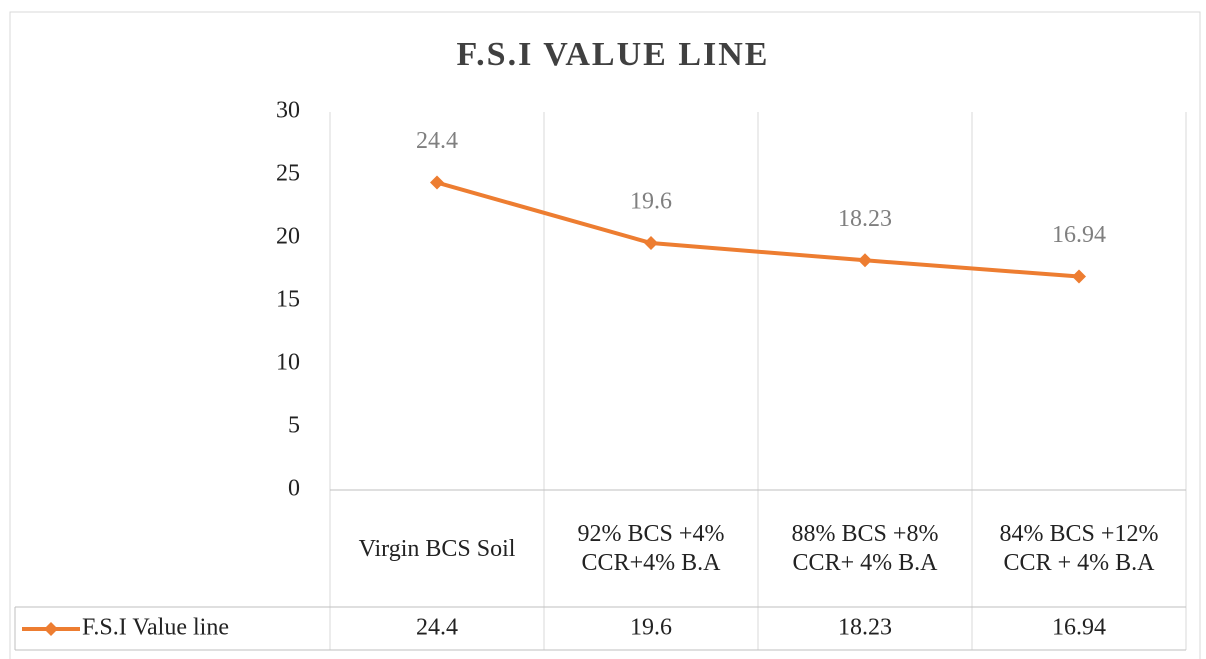 The width and height of the screenshot is (1206, 659). I want to click on legend-marker, so click(51, 629).